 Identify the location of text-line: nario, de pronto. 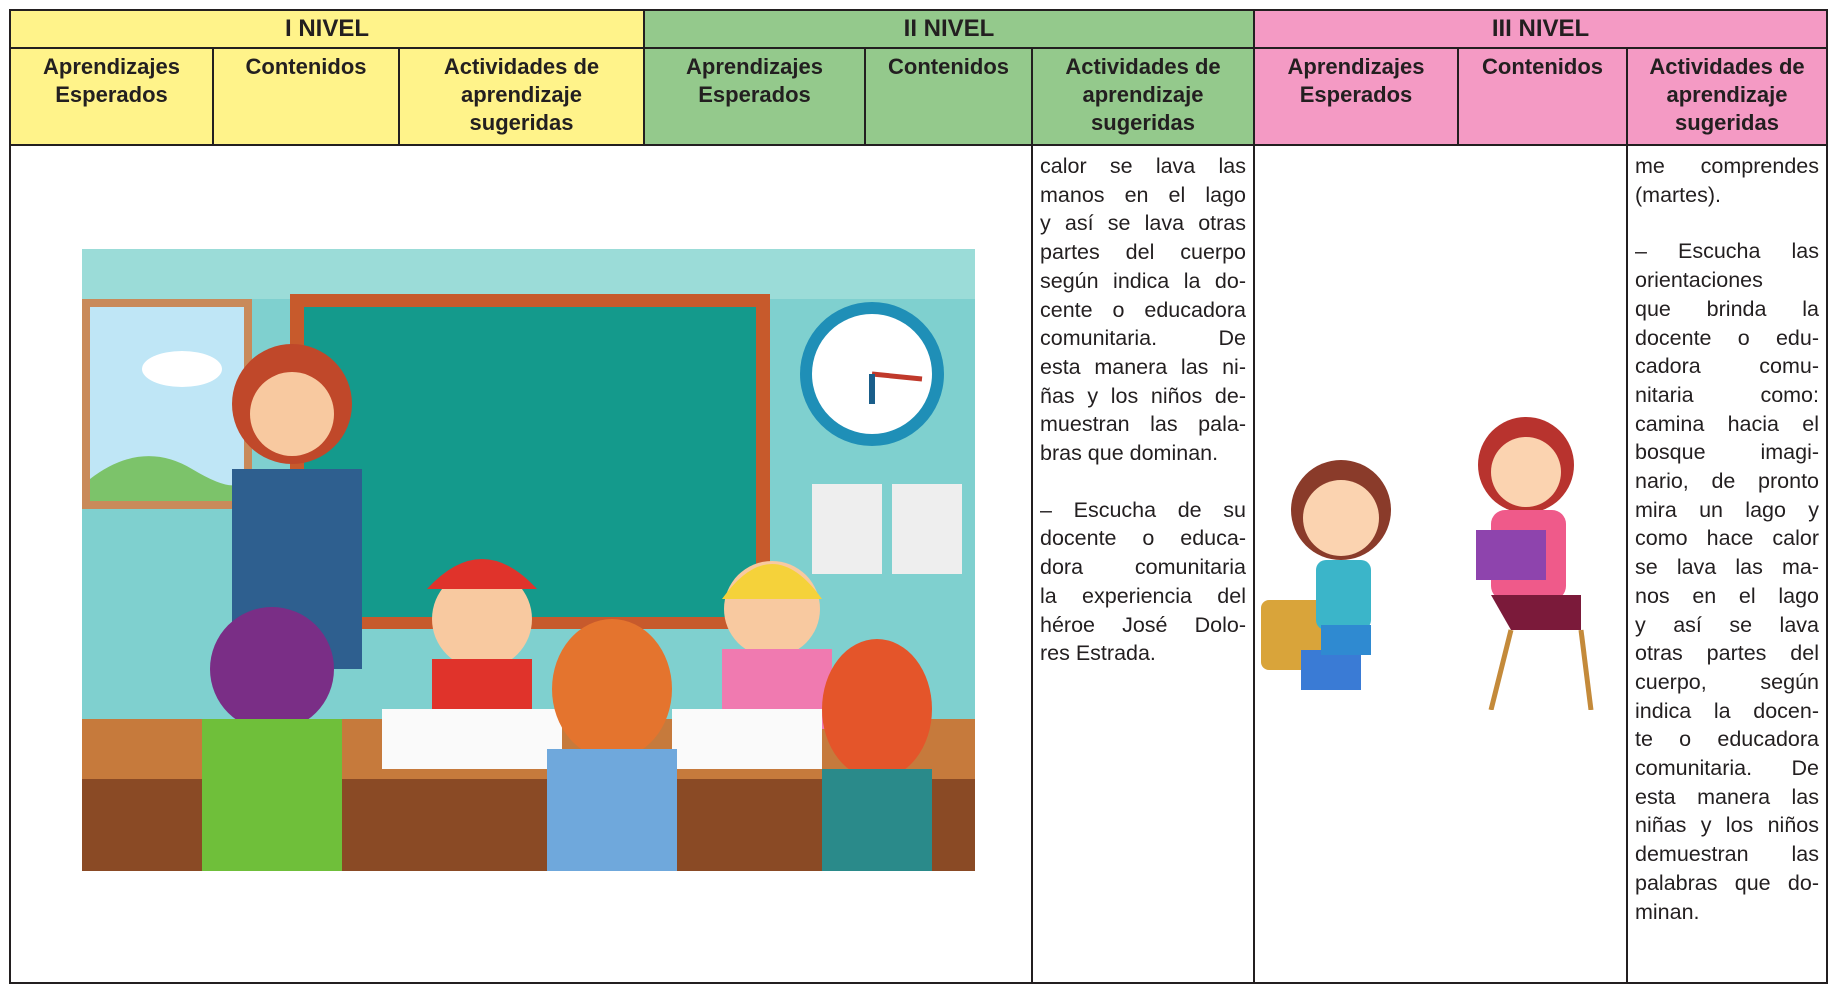
(1727, 481).